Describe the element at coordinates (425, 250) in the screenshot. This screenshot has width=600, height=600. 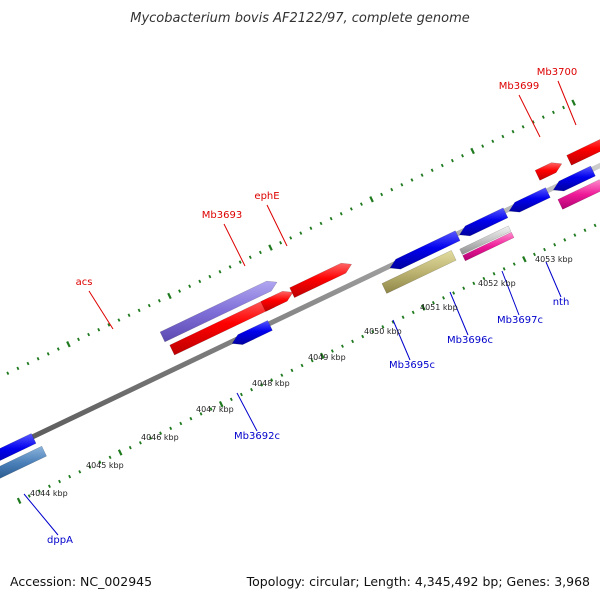
I see `gene-arrow-mb3694c` at that location.